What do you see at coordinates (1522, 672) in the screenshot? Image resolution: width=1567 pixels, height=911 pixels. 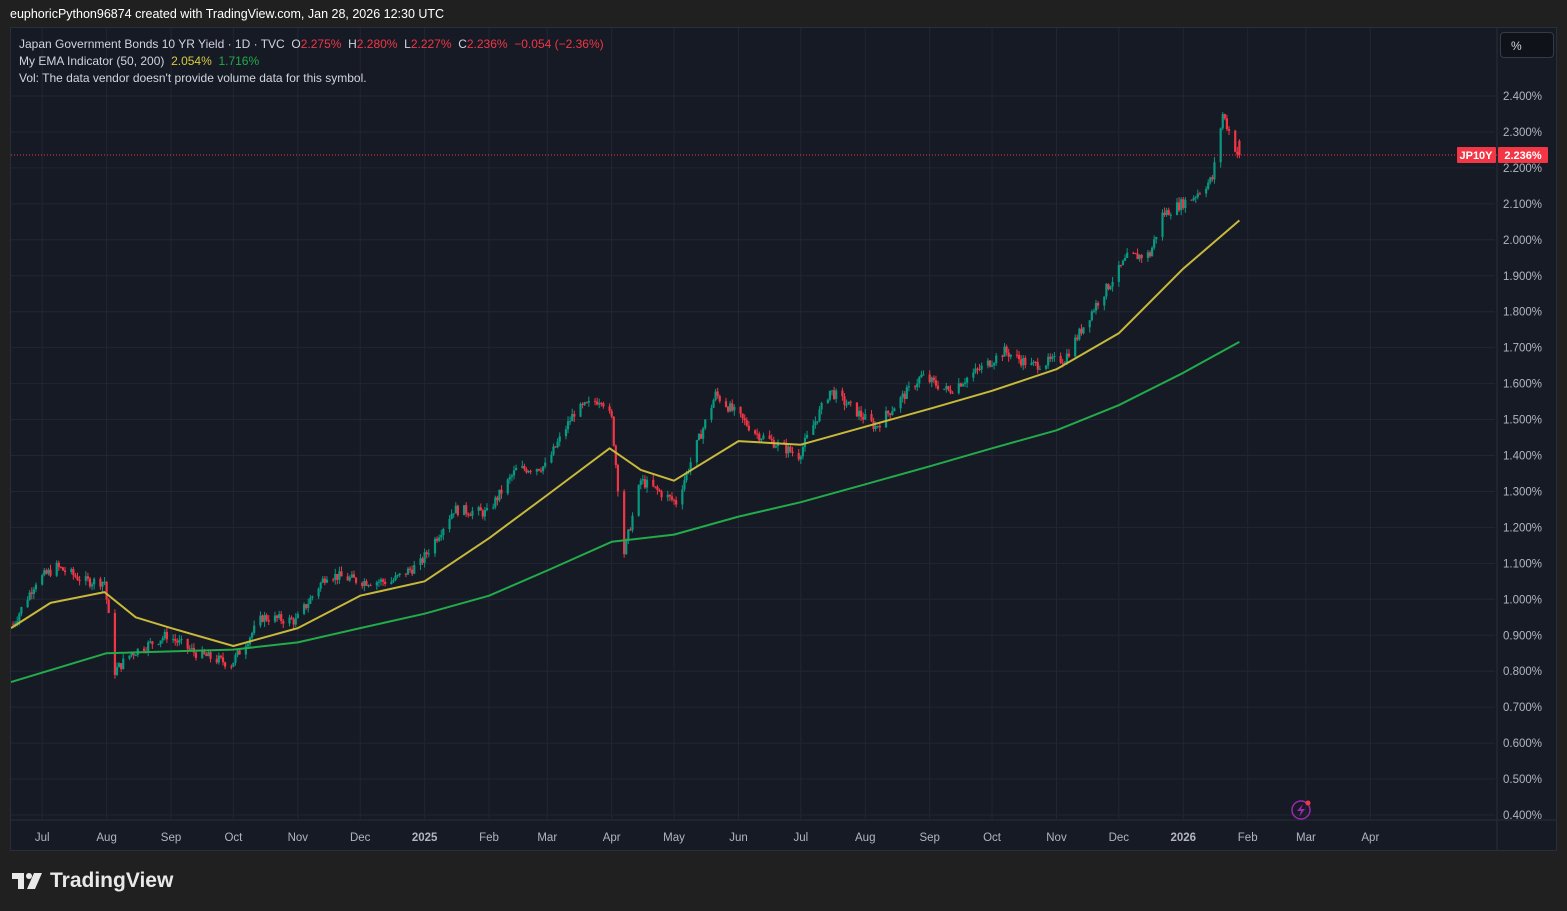 I see `y-tick-label: 0.800%` at bounding box center [1522, 672].